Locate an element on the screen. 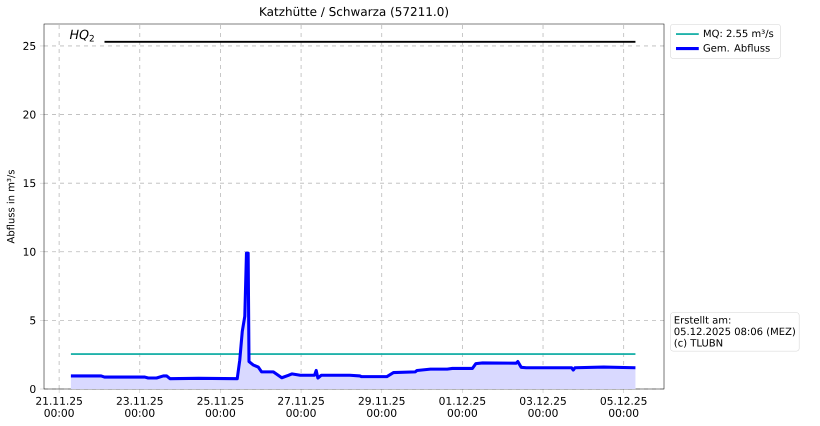 This screenshot has height=426, width=820. y-tick-label: 0 is located at coordinates (33, 389).